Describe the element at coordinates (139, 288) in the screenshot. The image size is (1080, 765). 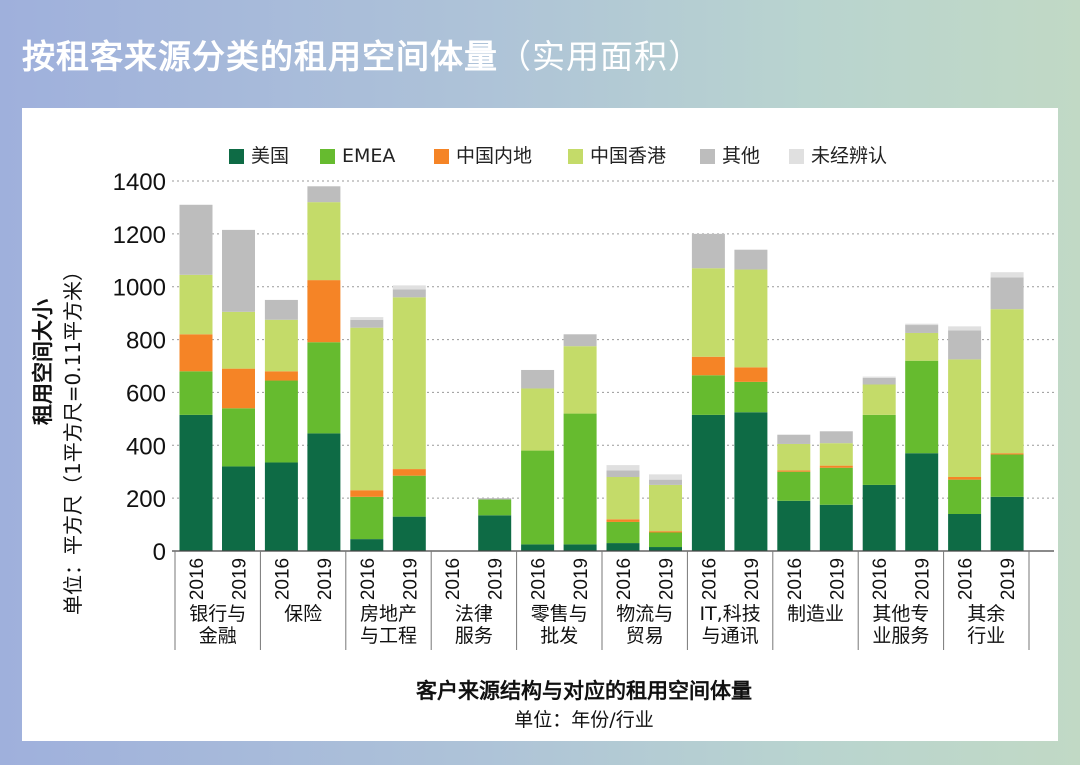
I see `y-tick-label: 1000` at that location.